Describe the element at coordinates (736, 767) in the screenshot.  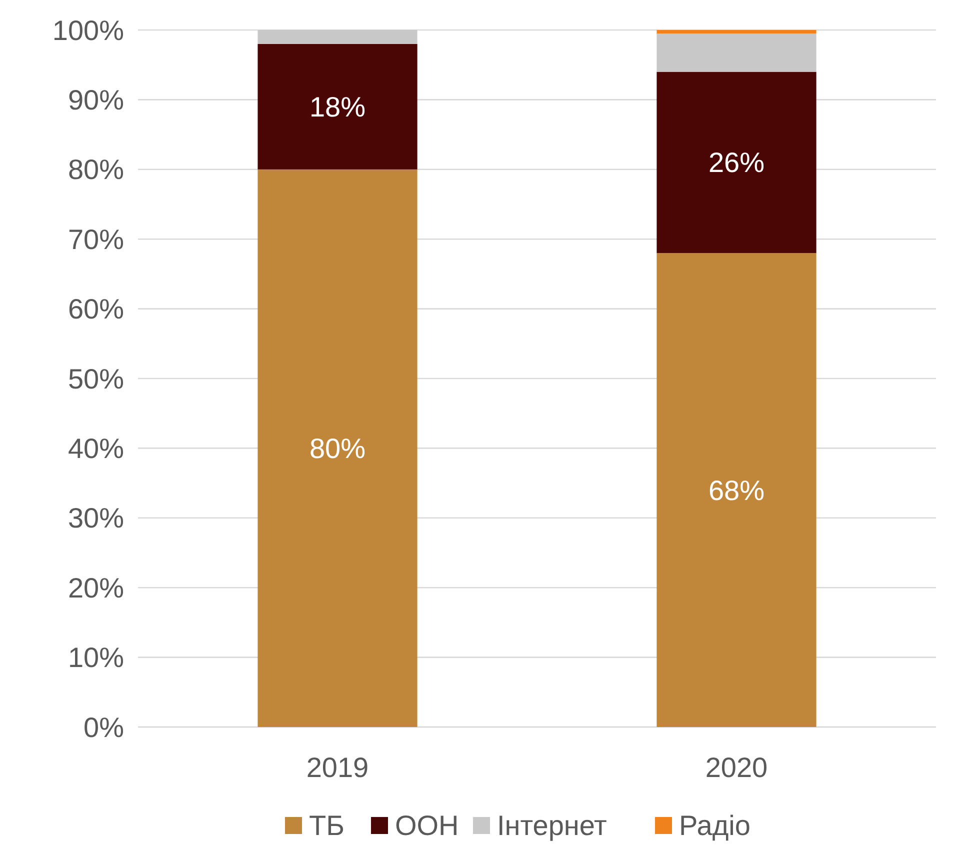
I see `x-tick-label: 2020` at that location.